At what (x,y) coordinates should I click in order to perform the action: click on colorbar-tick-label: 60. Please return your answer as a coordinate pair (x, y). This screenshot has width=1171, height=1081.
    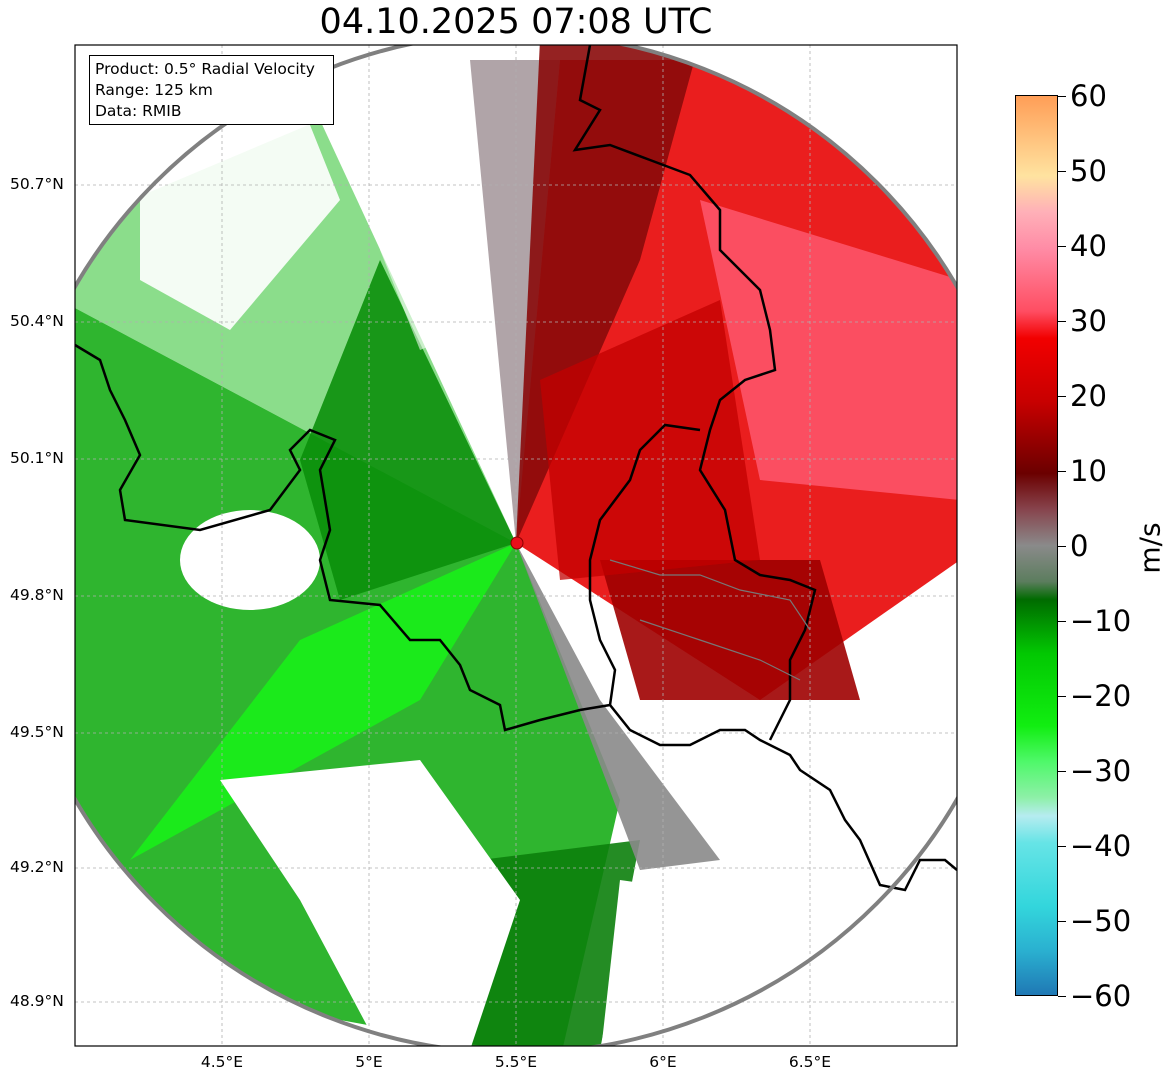
    Looking at the image, I should click on (1088, 96).